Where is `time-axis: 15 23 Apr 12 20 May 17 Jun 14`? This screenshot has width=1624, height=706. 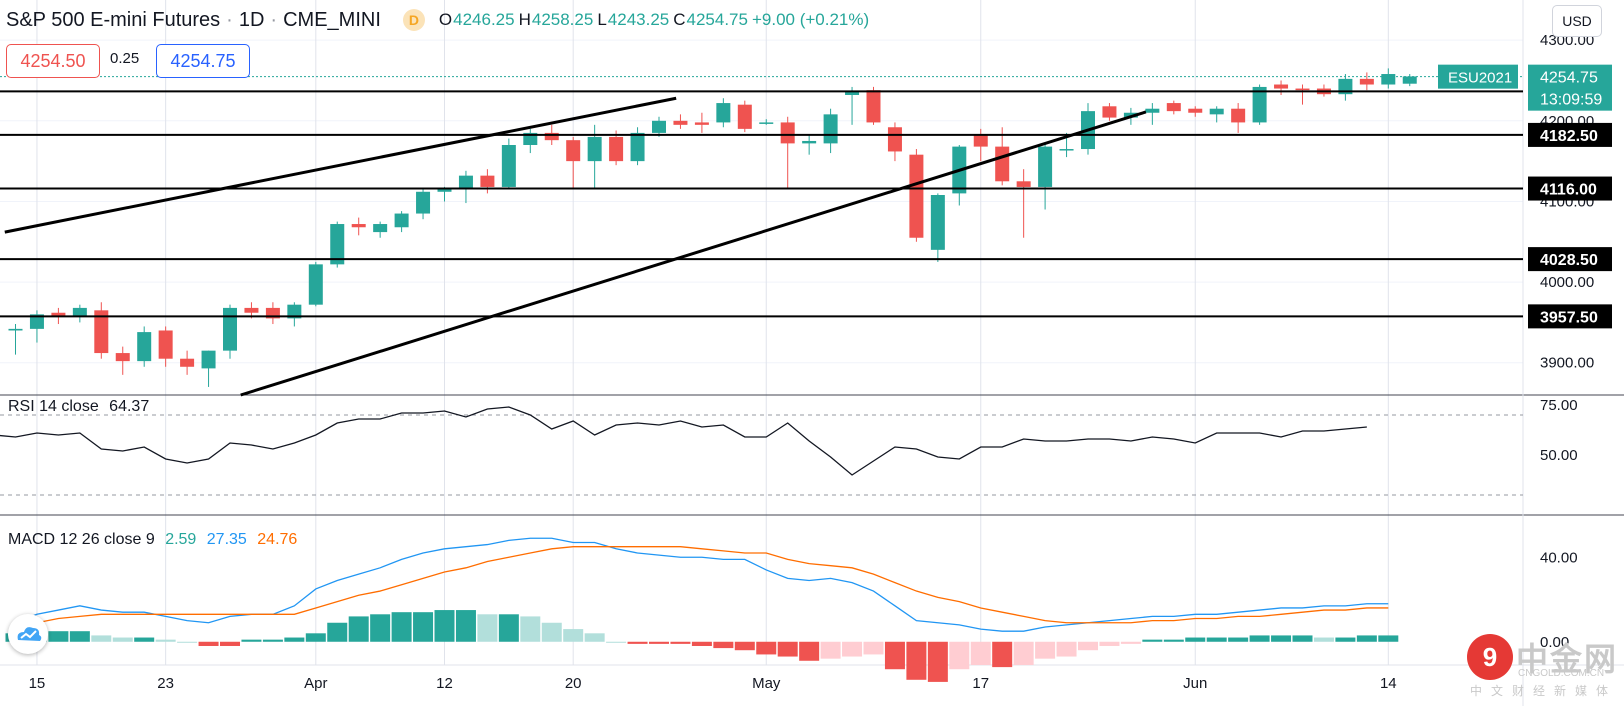
time-axis: 15 23 Apr 12 20 May 17 Jun 14 is located at coordinates (713, 683).